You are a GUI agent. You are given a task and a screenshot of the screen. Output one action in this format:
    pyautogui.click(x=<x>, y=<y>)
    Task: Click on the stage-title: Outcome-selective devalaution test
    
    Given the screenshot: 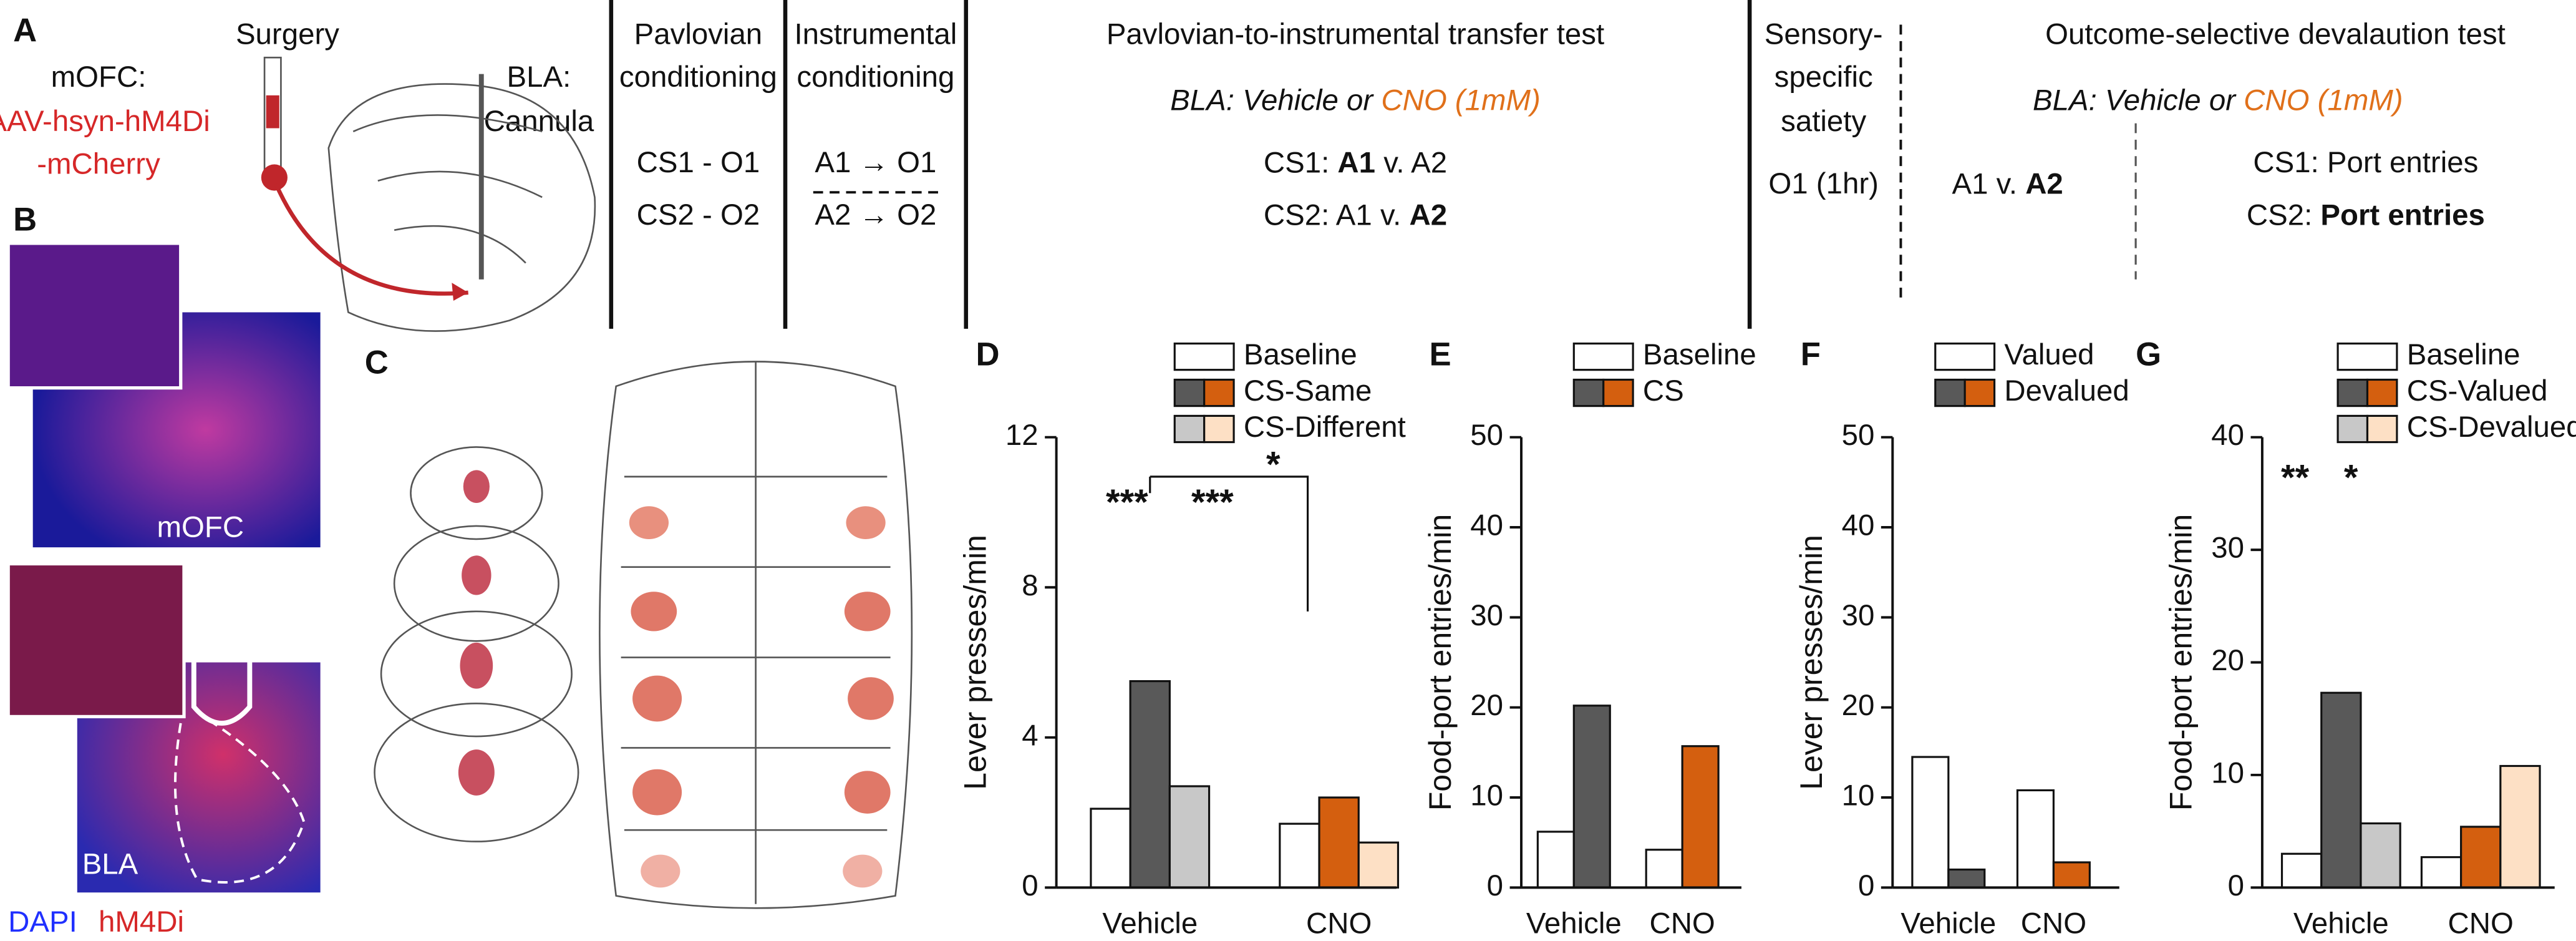 What is the action you would take?
    pyautogui.click(x=2275, y=34)
    